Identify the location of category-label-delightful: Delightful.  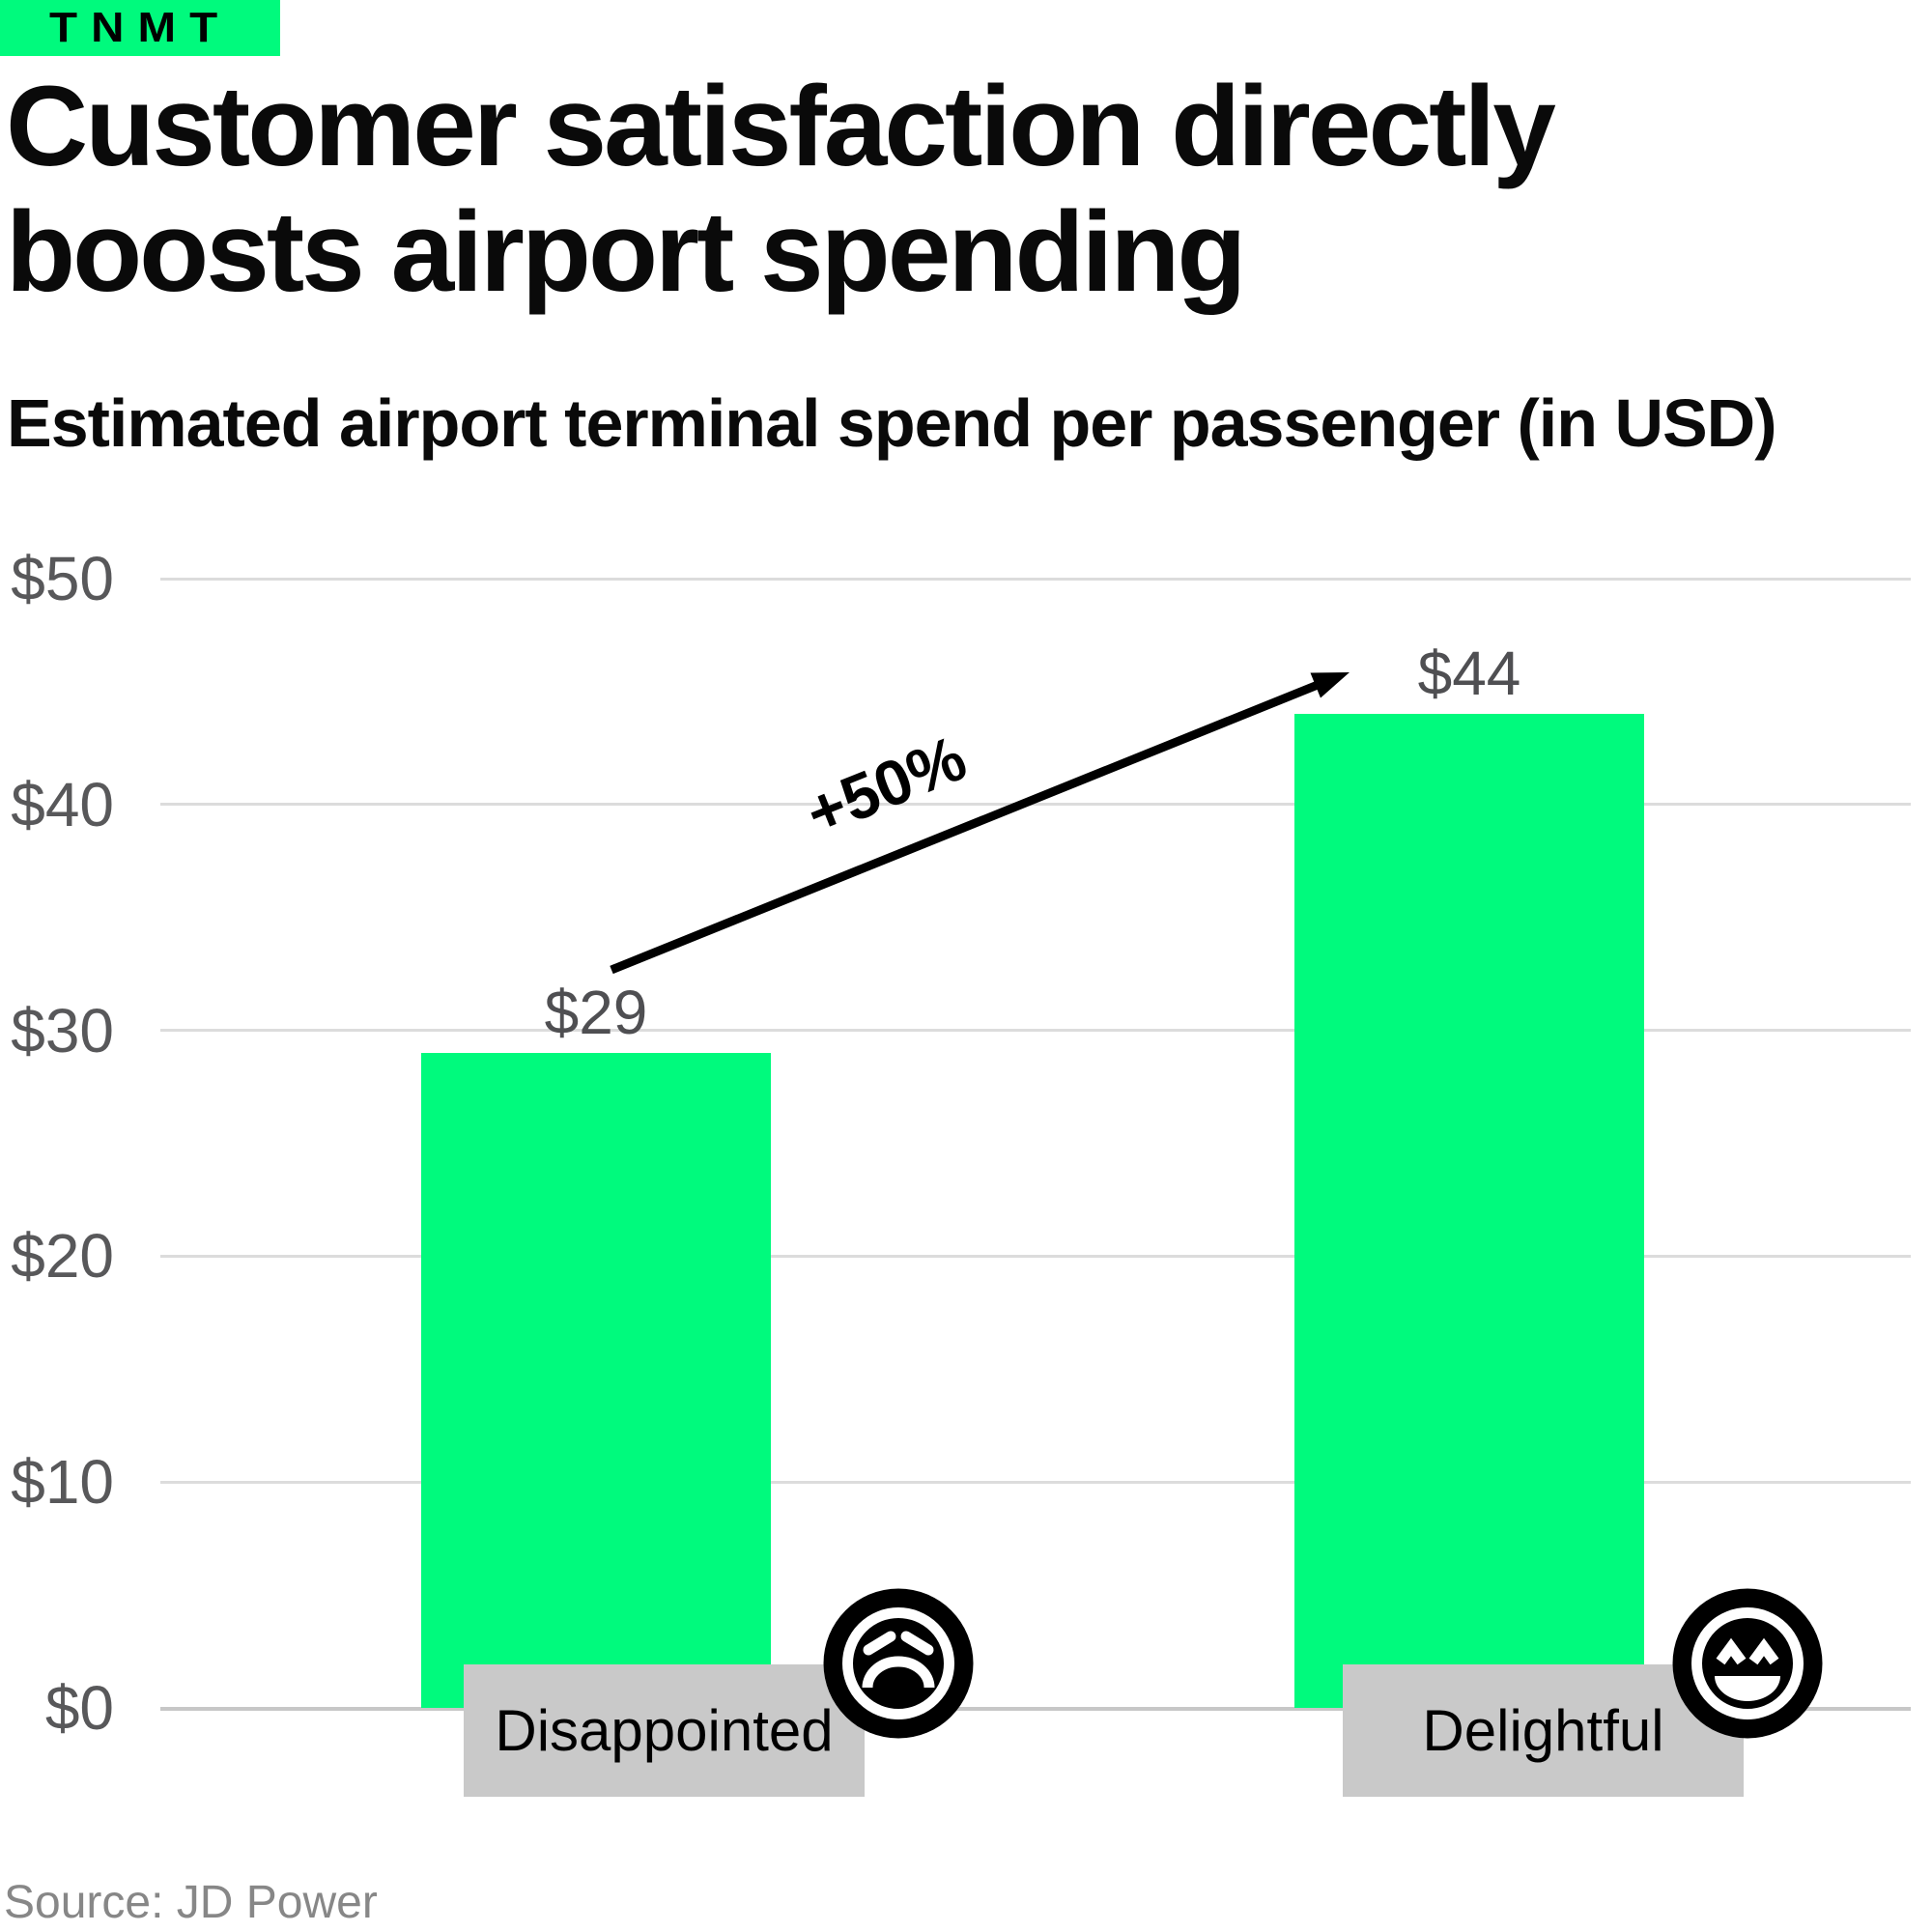
(1543, 1730).